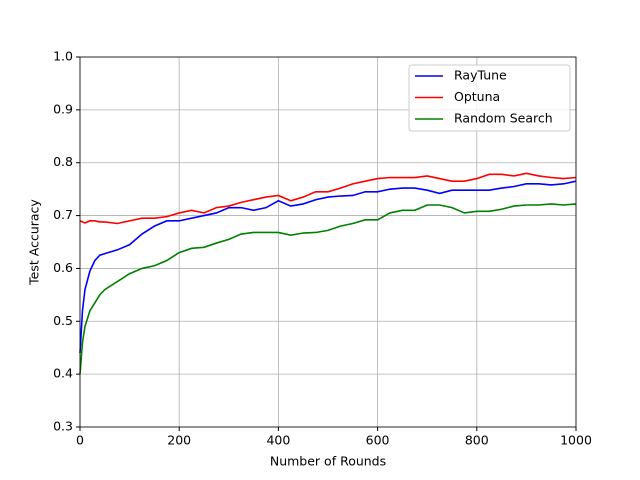 This screenshot has width=640, height=480. Describe the element at coordinates (63, 267) in the screenshot. I see `y-tick-label: 0.6` at that location.